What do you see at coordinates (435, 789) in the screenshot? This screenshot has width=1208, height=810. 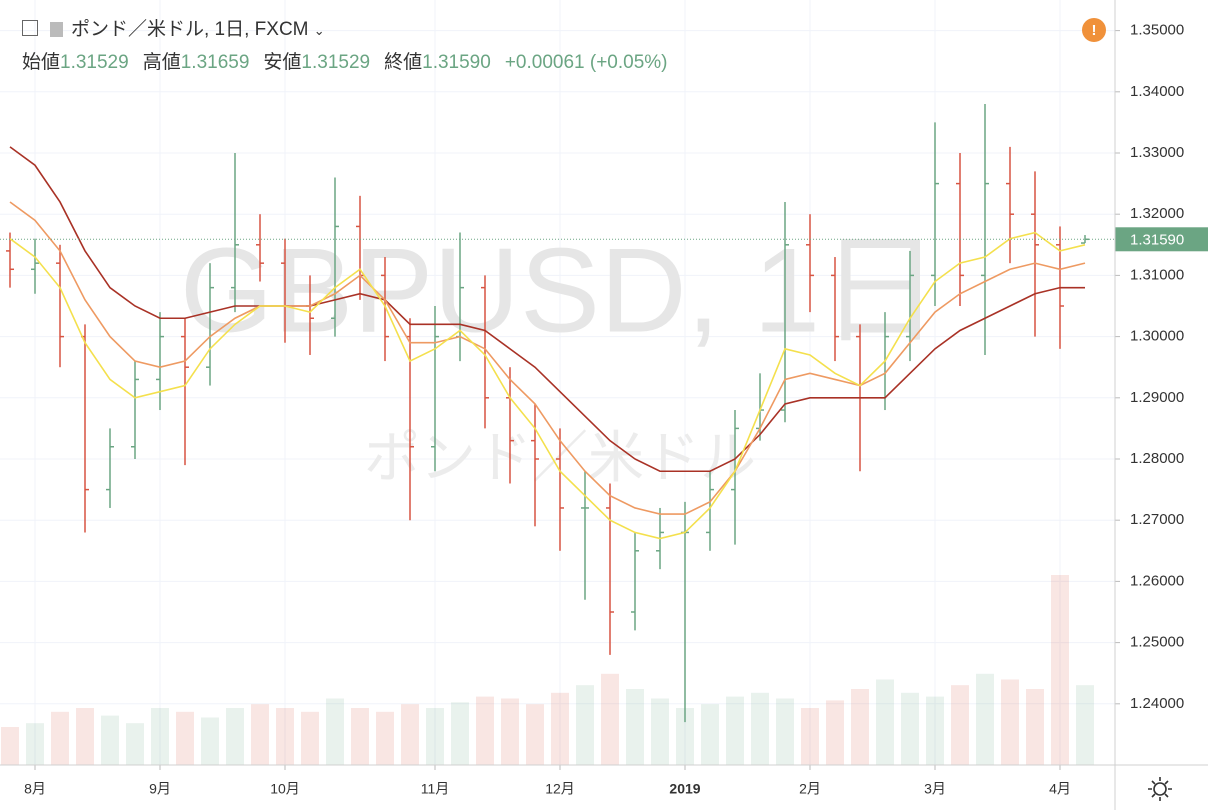 I see `x-tick-label: 11月` at bounding box center [435, 789].